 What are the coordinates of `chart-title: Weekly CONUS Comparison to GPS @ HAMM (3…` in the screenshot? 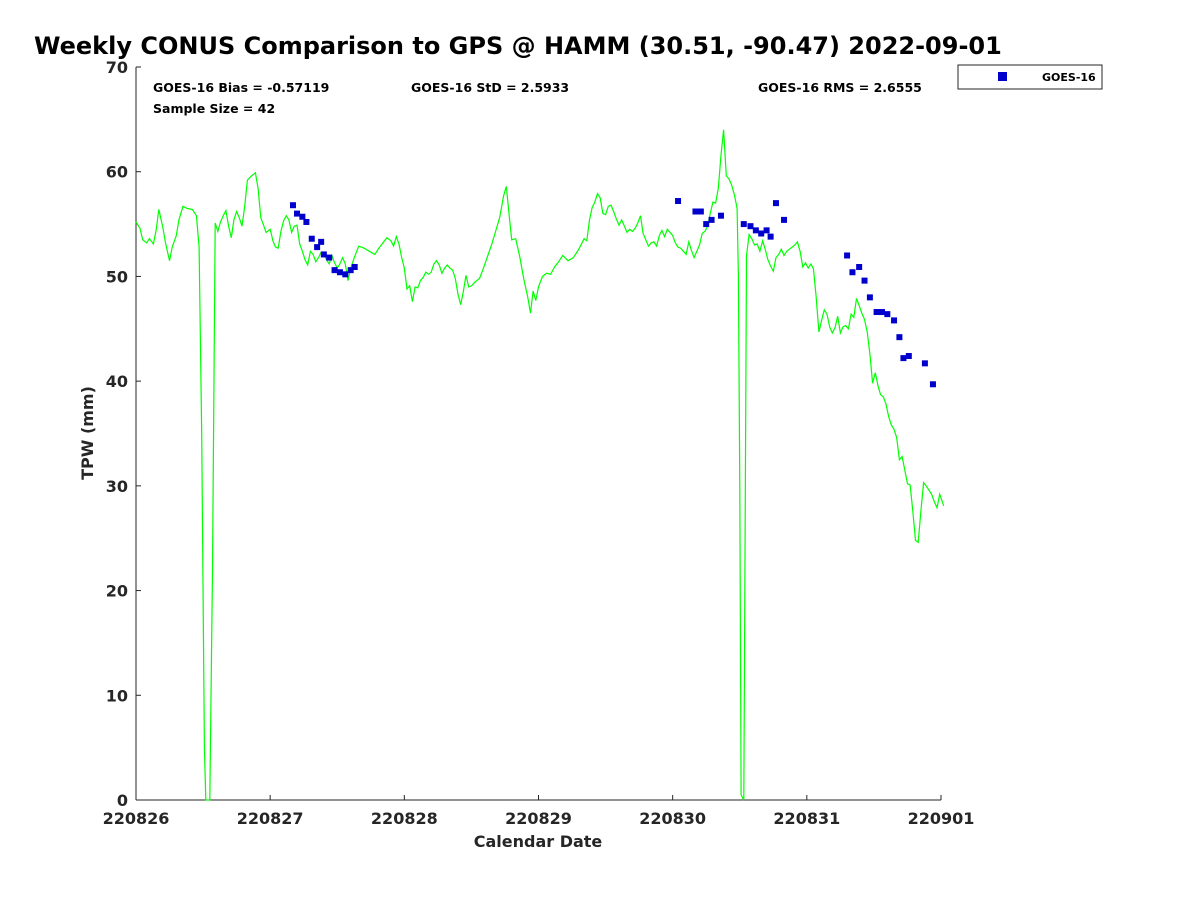 It's located at (518, 46).